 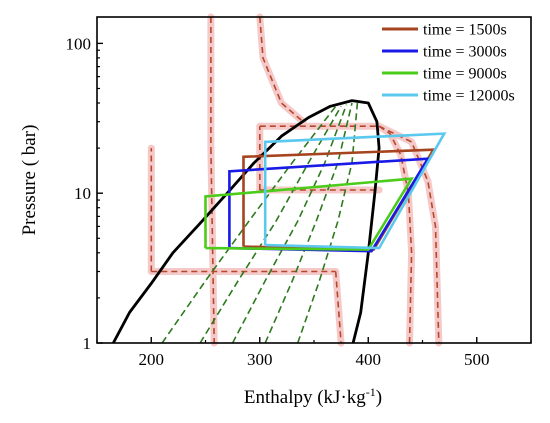 I want to click on x-axis-title-close: ), so click(x=379, y=397).